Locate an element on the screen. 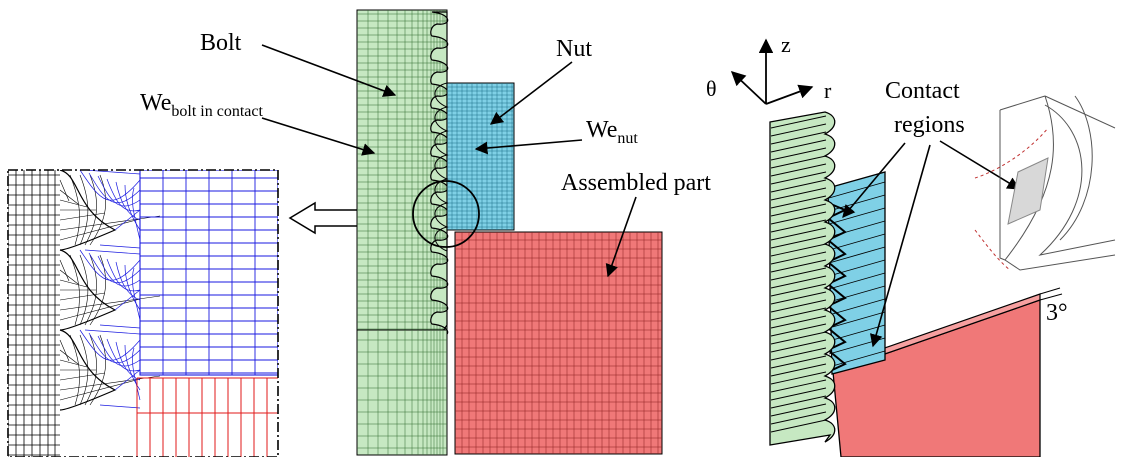 This screenshot has width=1121, height=457. z-axis-label: z is located at coordinates (786, 44).